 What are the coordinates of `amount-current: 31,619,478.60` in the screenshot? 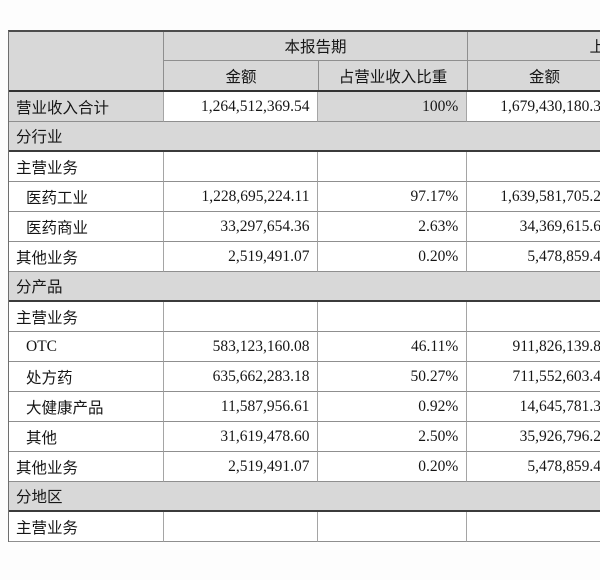 It's located at (241, 437).